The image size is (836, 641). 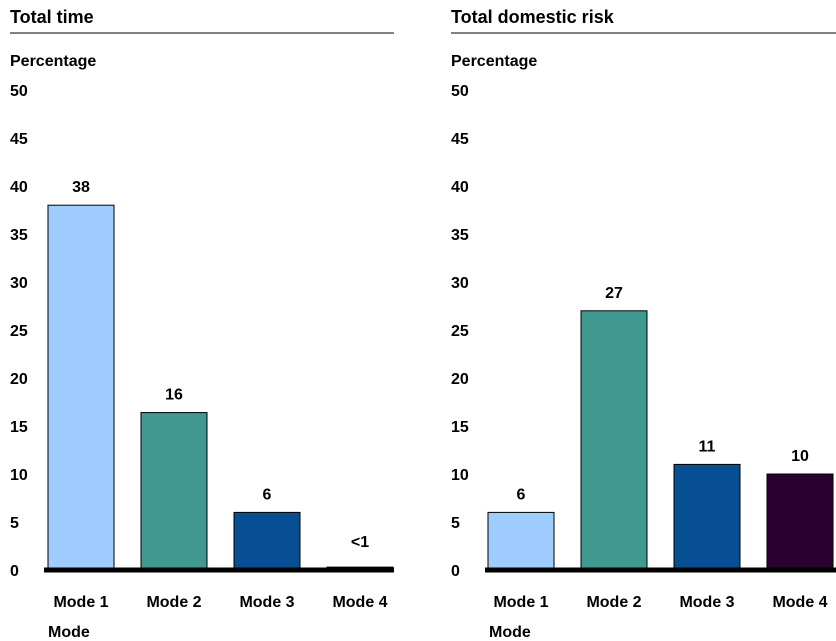 I want to click on bar-value-label: 10, so click(x=800, y=456).